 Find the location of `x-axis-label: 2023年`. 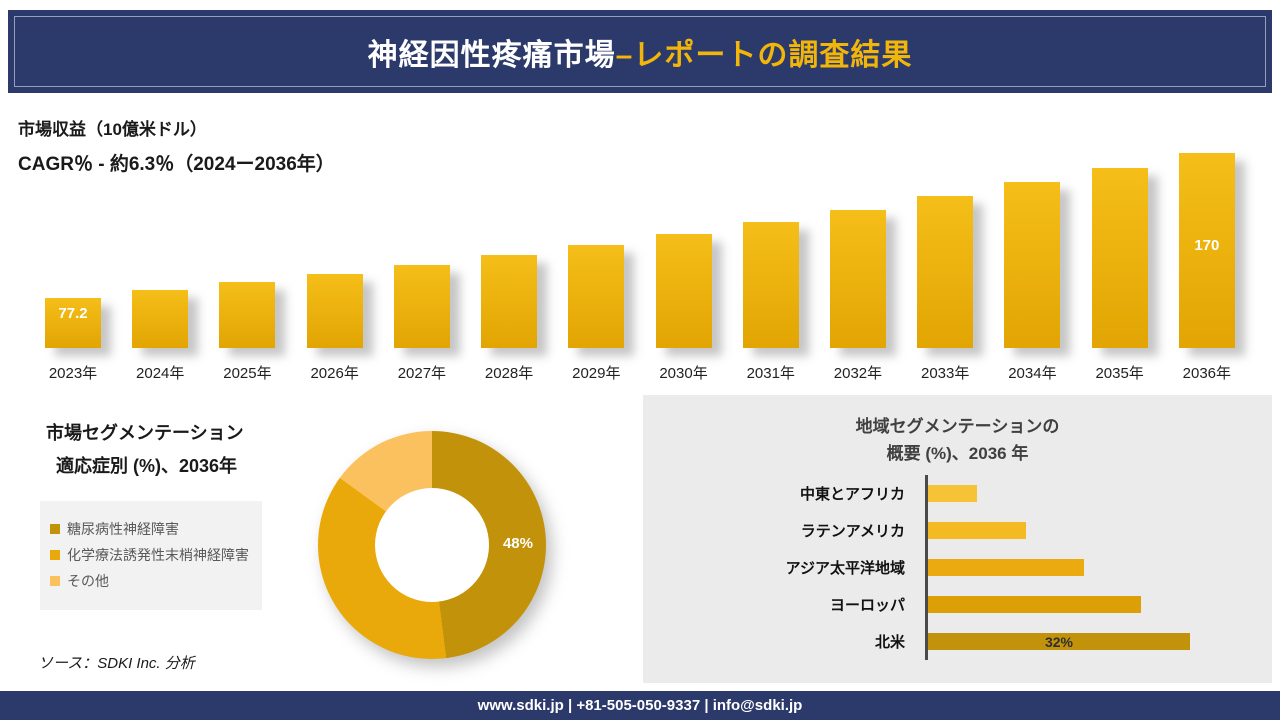

x-axis-label: 2023年 is located at coordinates (73, 373).